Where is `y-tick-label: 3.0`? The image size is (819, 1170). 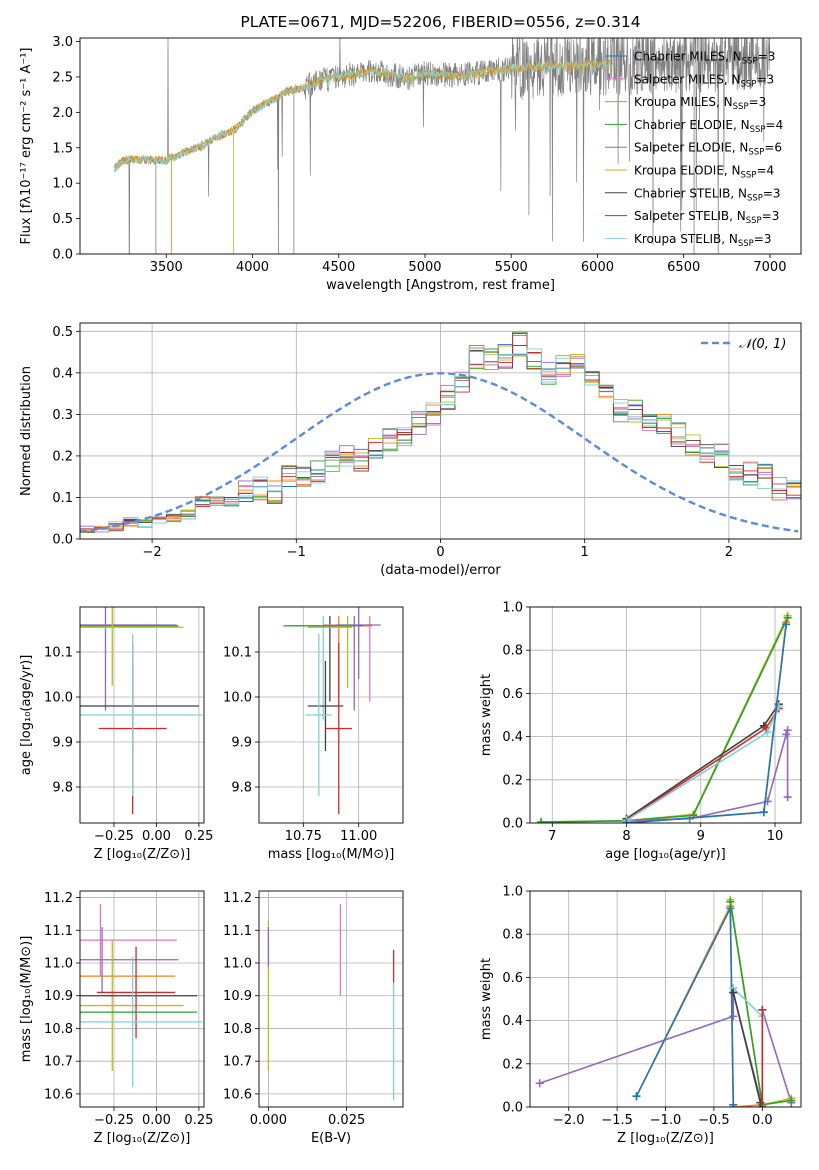
y-tick-label: 3.0 is located at coordinates (62, 42).